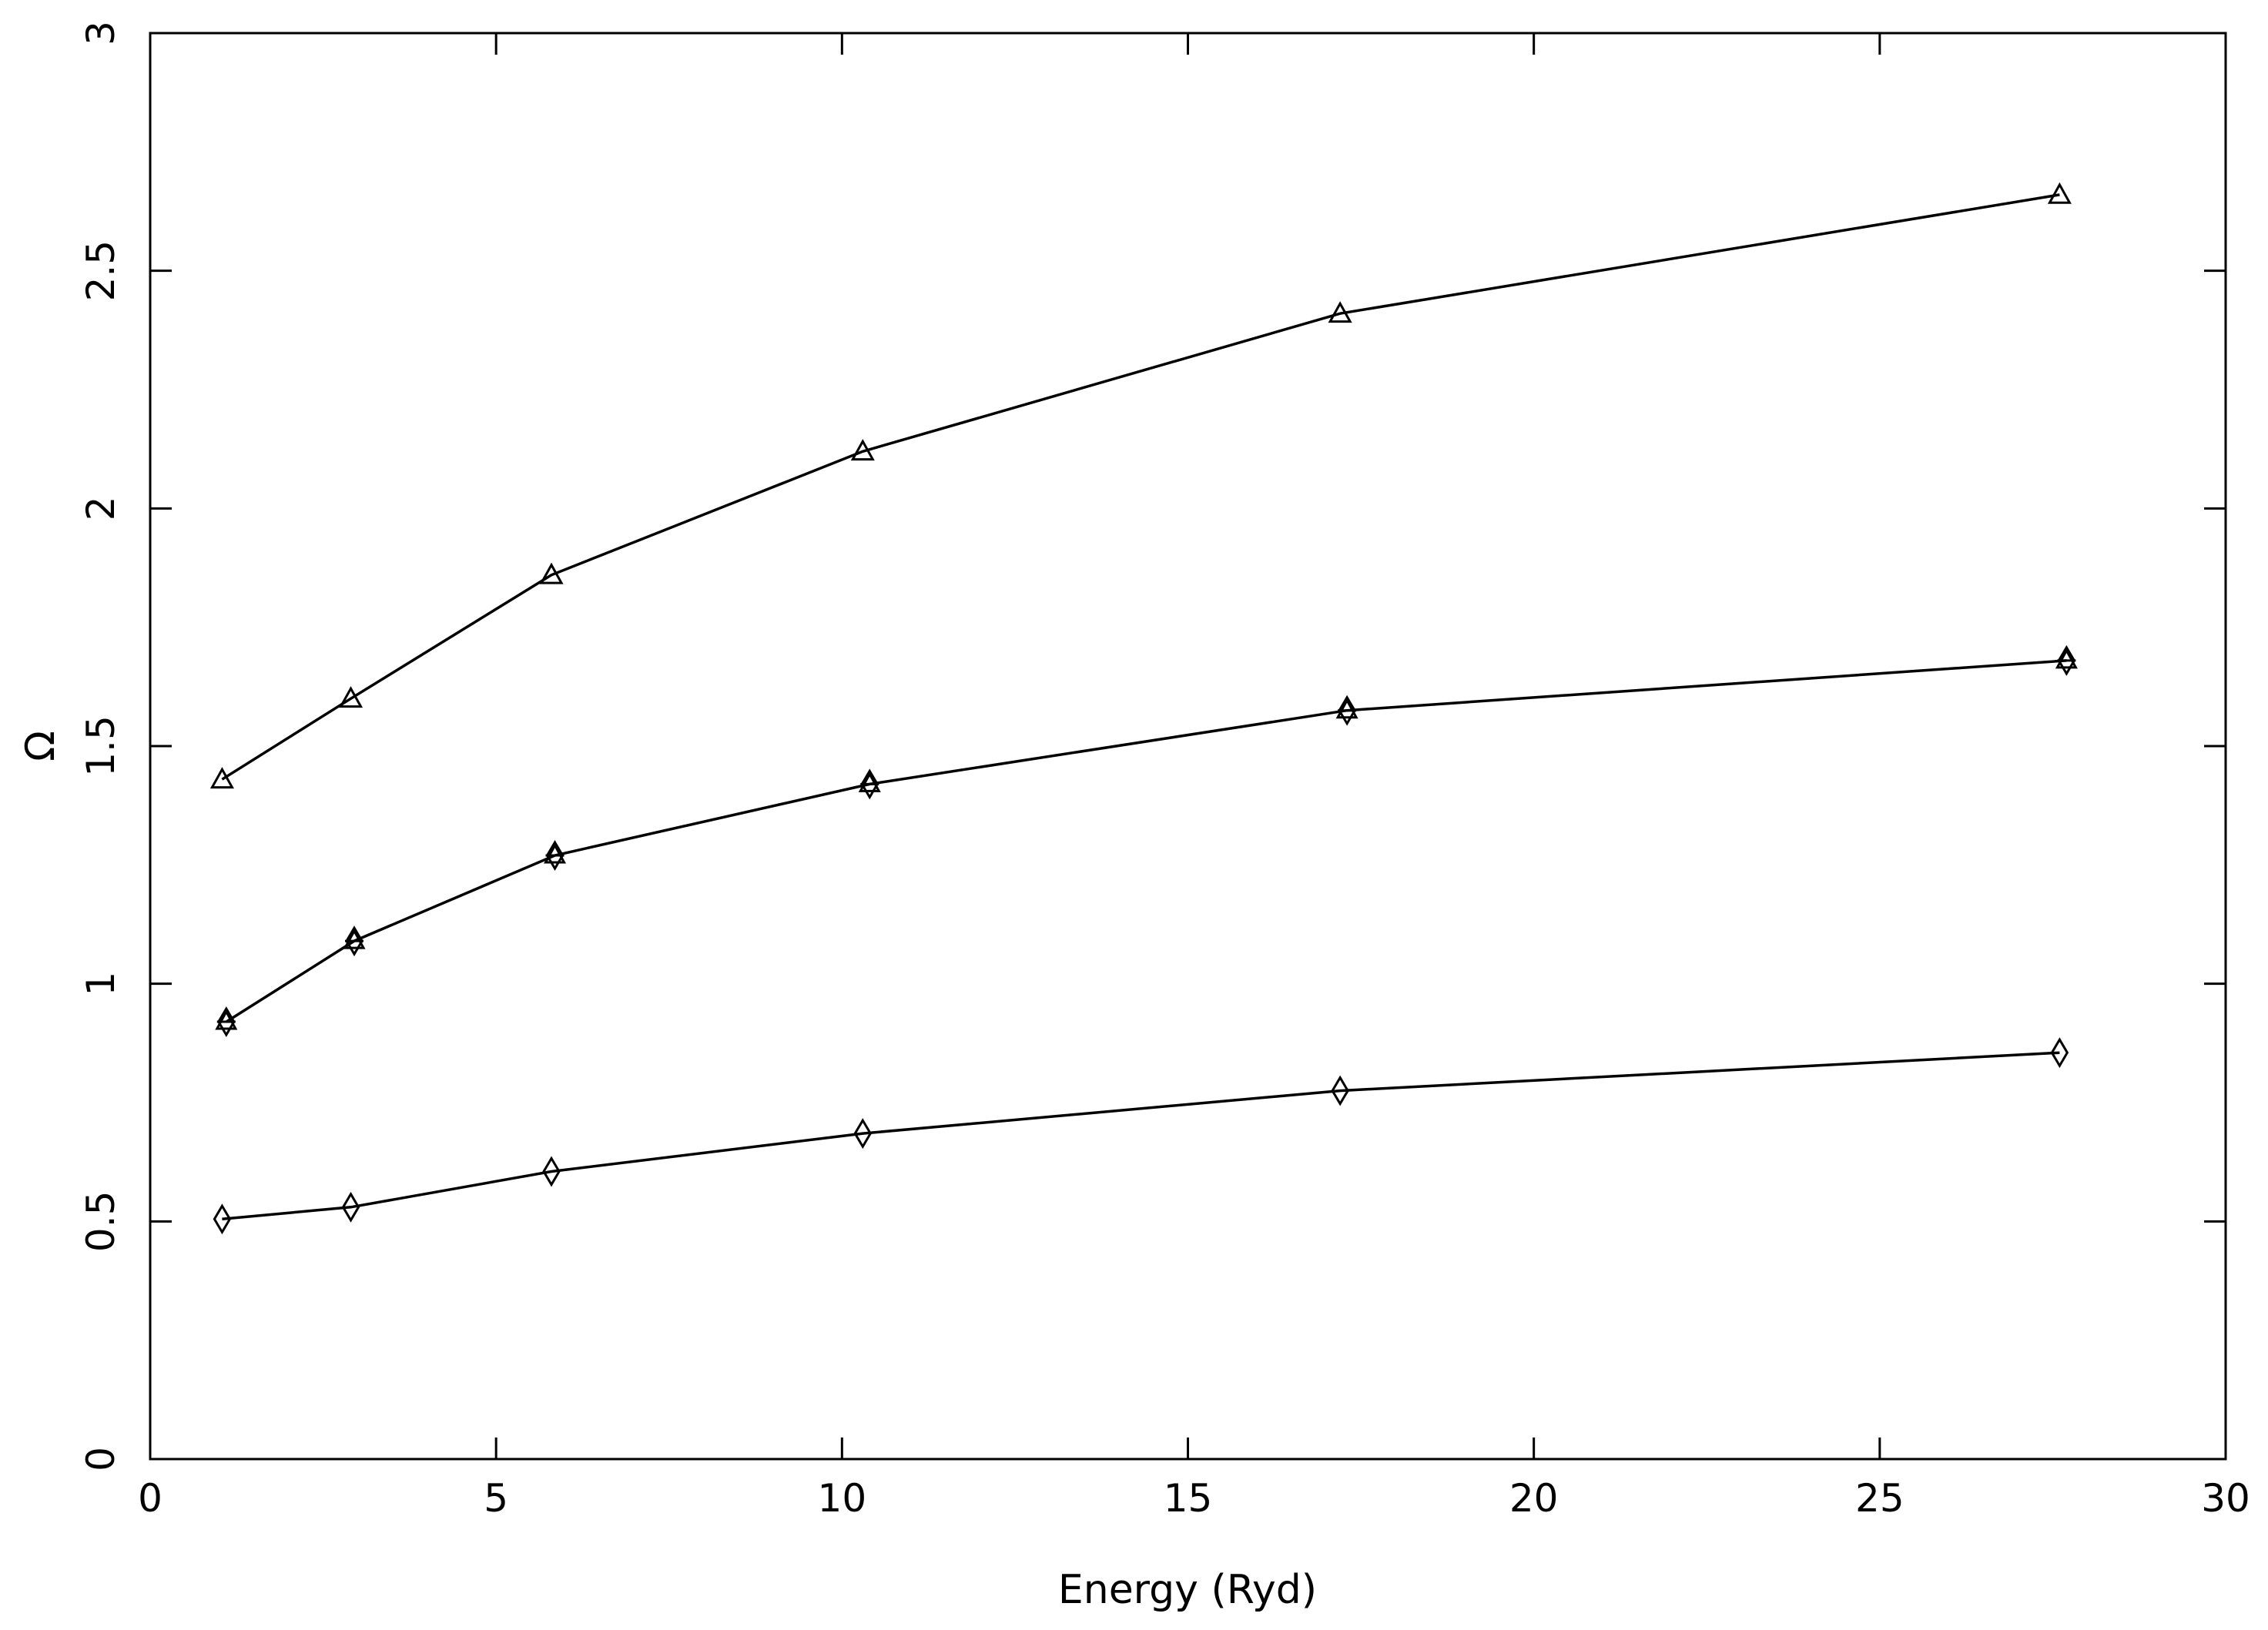  I want to click on y-tick-label: 0, so click(101, 1459).